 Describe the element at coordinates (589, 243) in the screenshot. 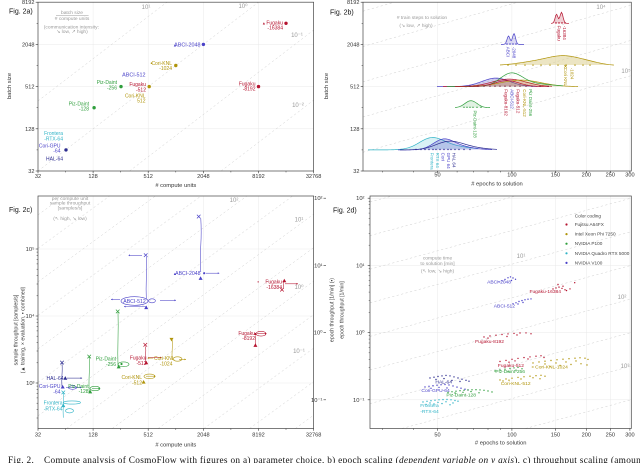

I see `svg-text: NVIDIA P100` at that location.